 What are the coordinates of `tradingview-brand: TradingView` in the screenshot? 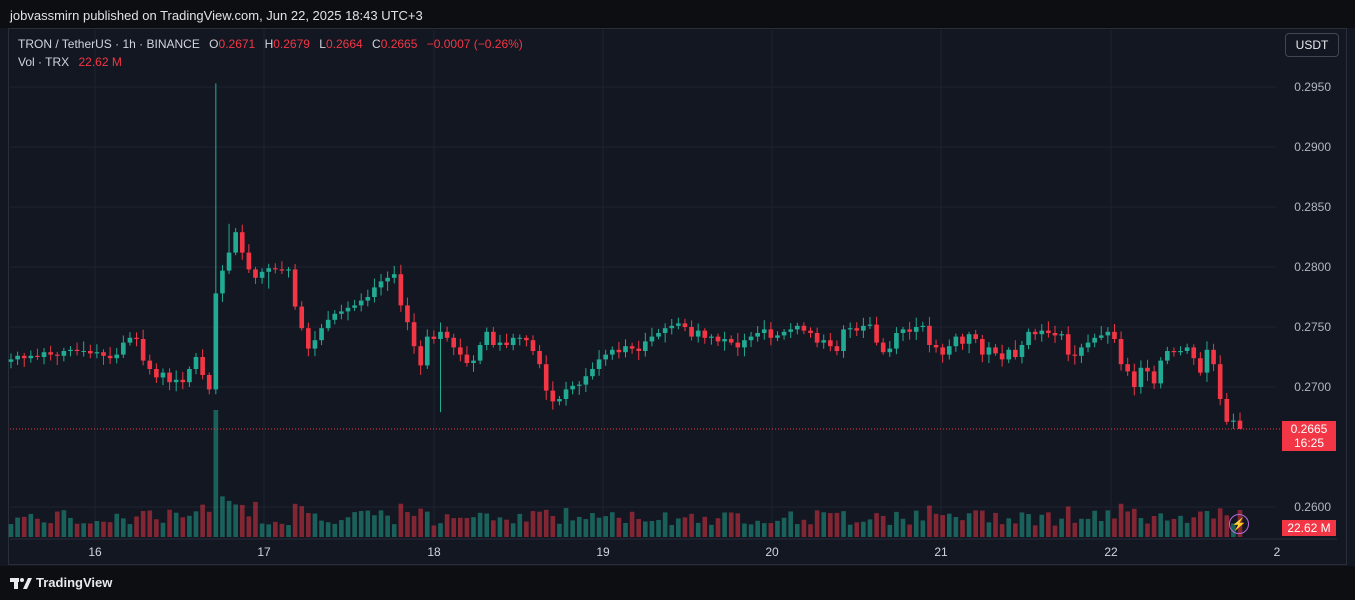 It's located at (74, 582).